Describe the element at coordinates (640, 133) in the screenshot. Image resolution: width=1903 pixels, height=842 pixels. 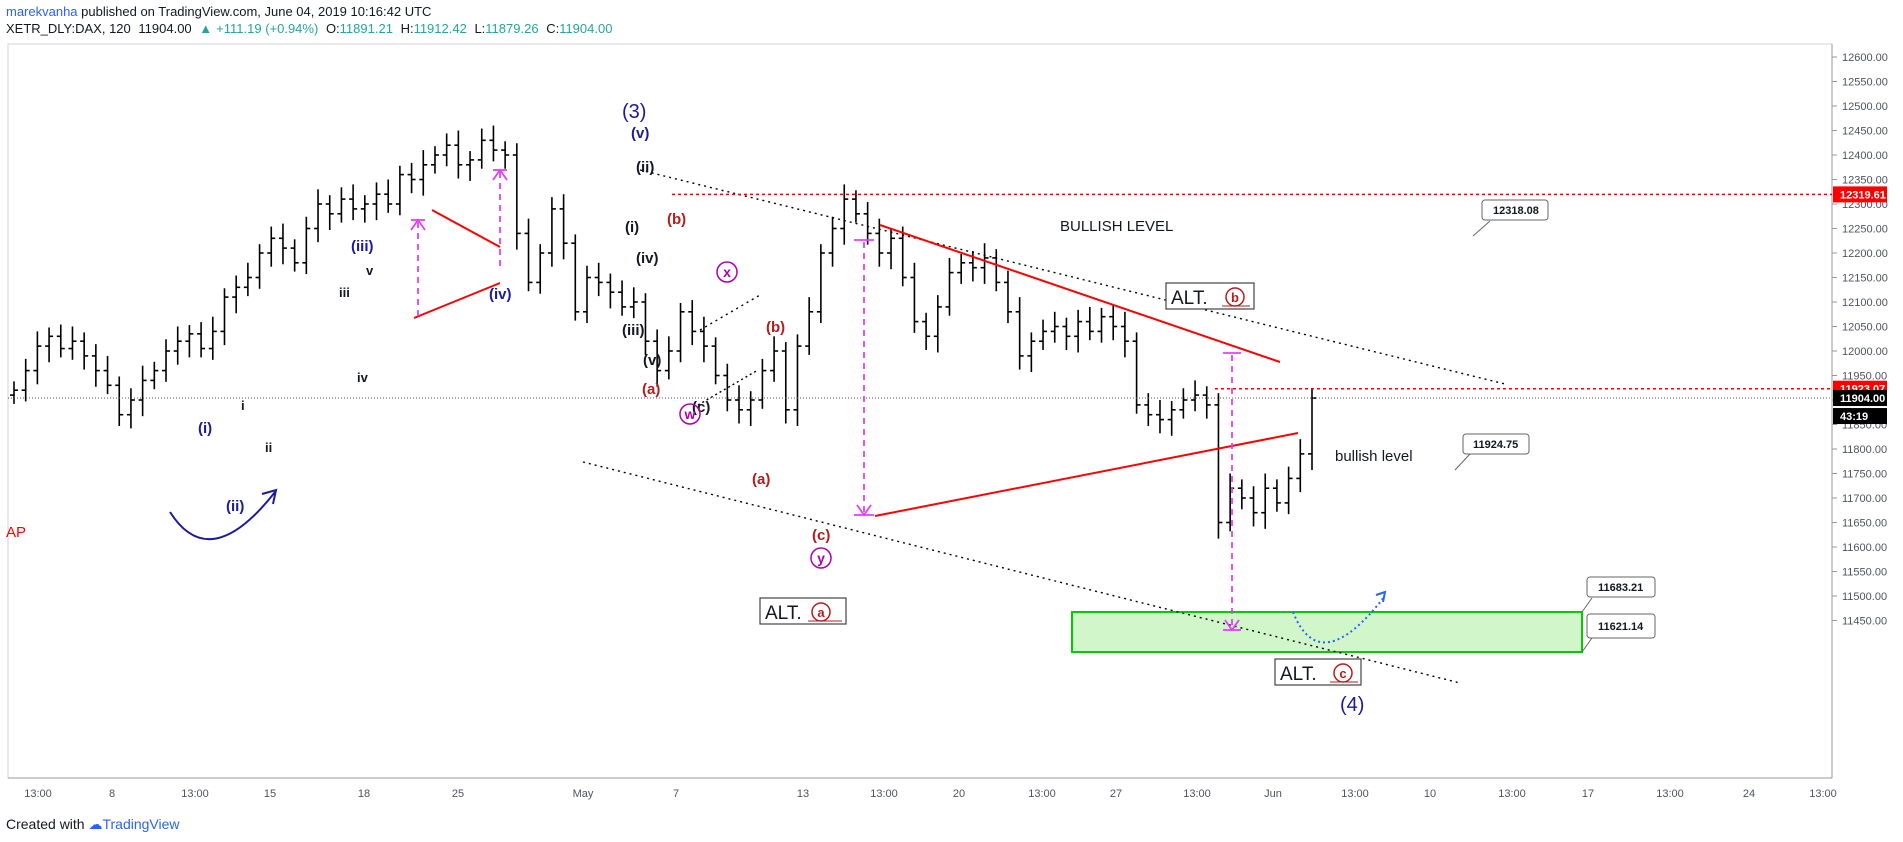
I see `wave-3v-label: (v)` at that location.